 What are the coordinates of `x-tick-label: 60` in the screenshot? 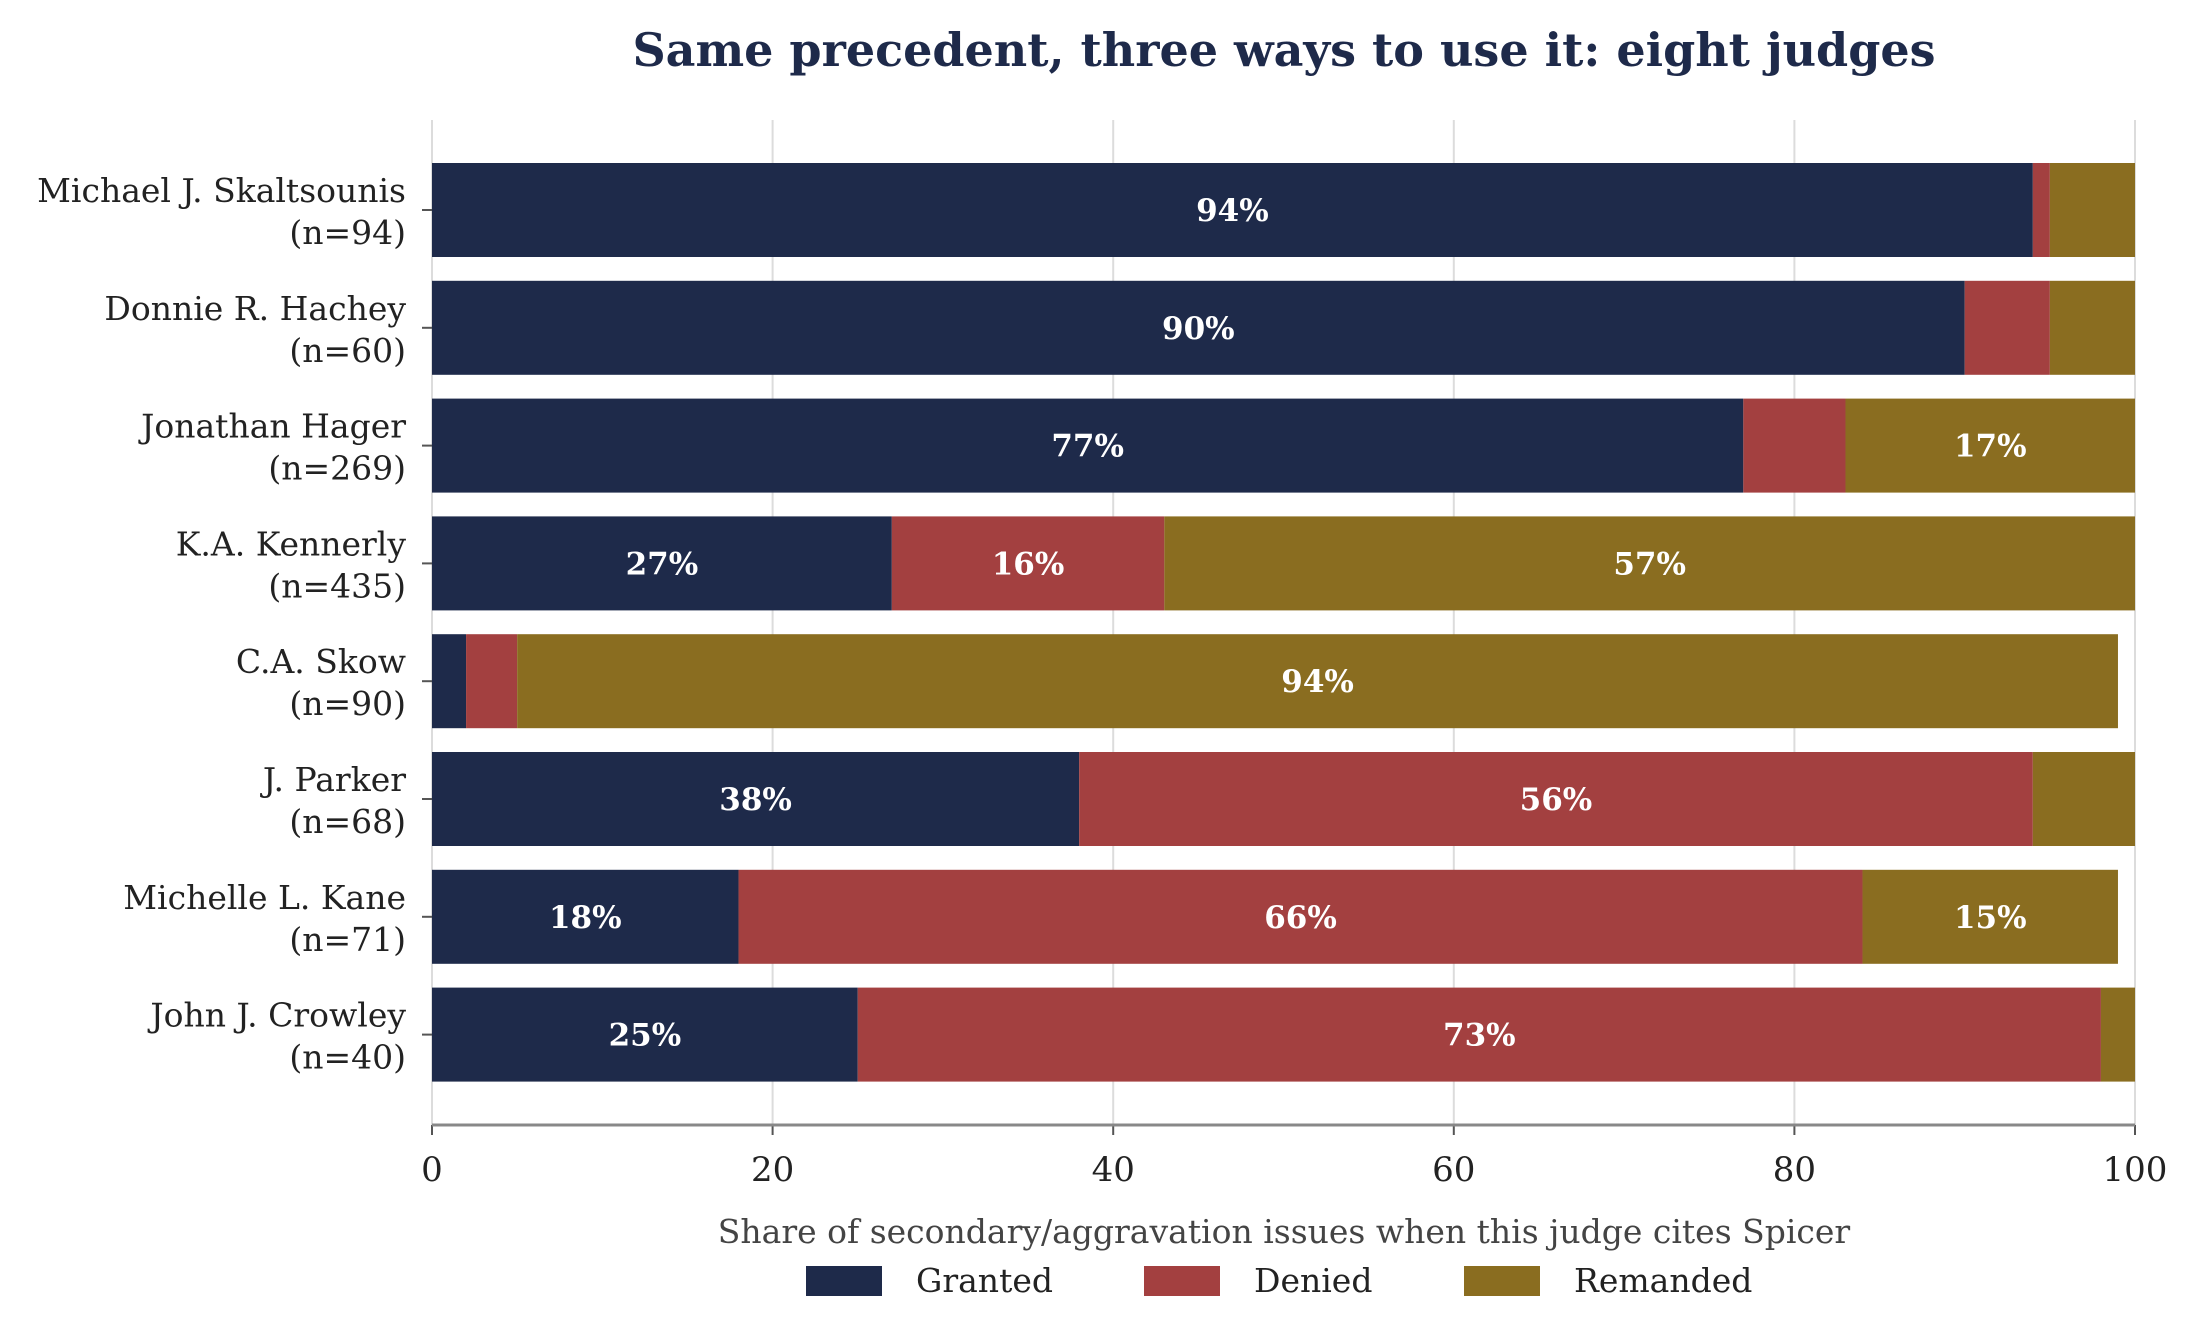 It's located at (1453, 1170).